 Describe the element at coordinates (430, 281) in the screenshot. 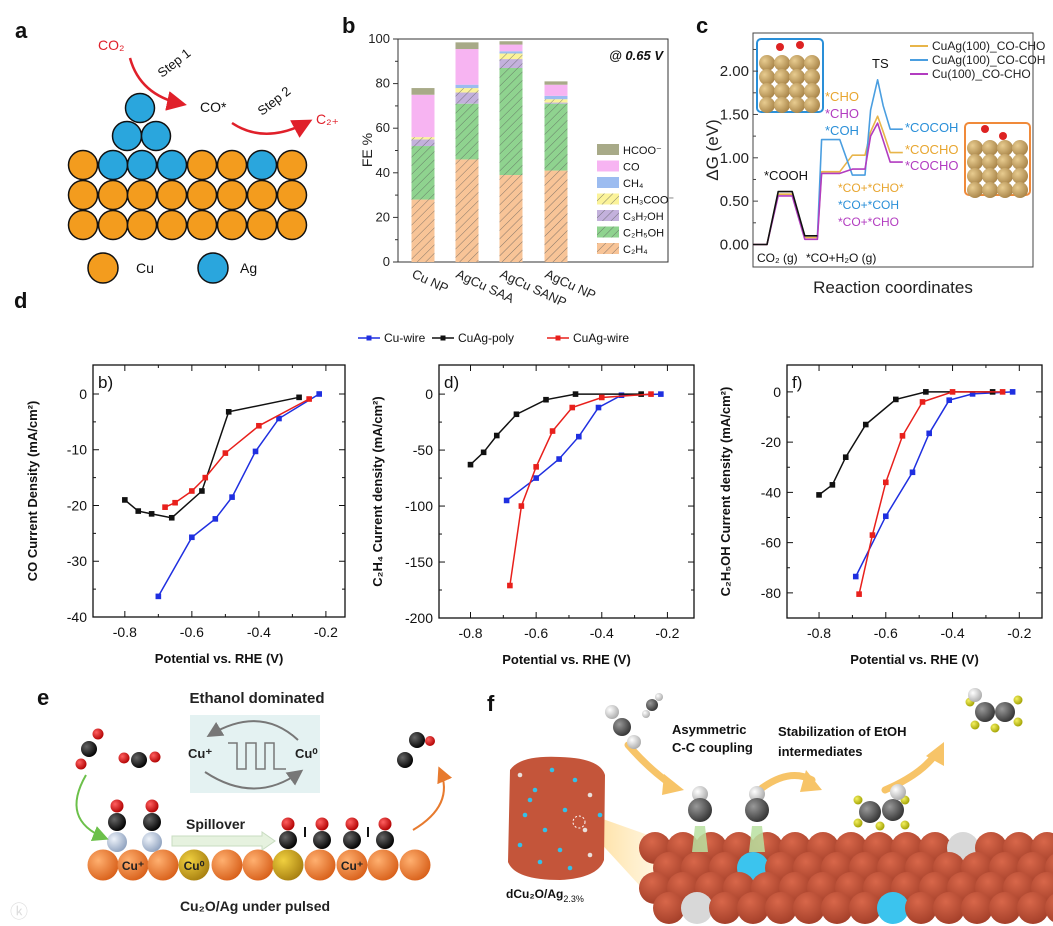

I see `x-tick-label: Cu NP` at that location.